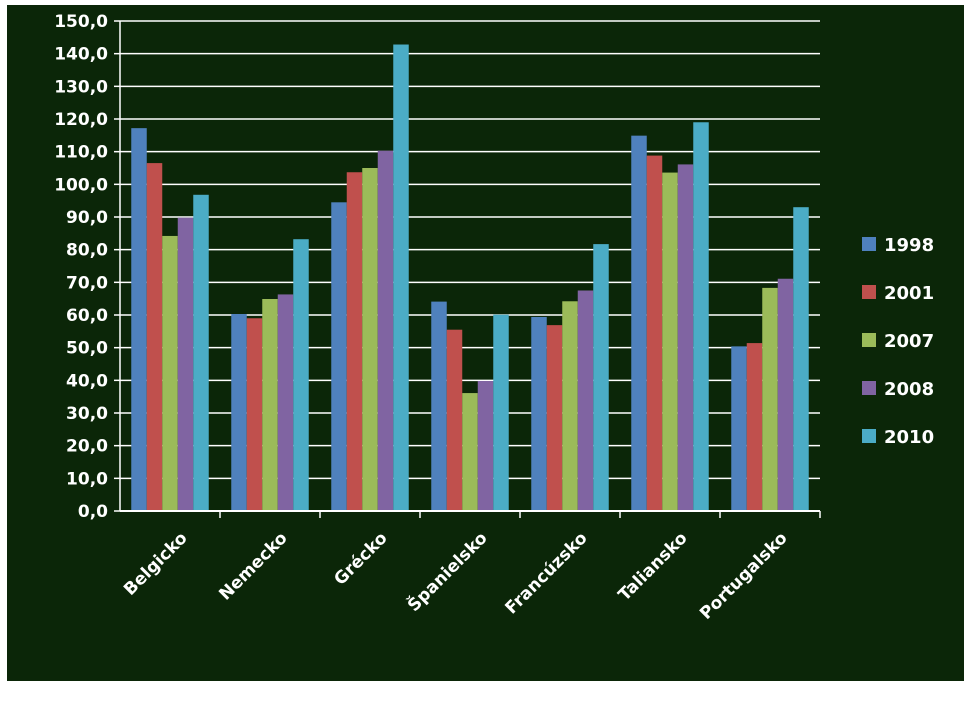 The height and width of the screenshot is (720, 970). I want to click on y-tick-label: 140,0, so click(81, 55).